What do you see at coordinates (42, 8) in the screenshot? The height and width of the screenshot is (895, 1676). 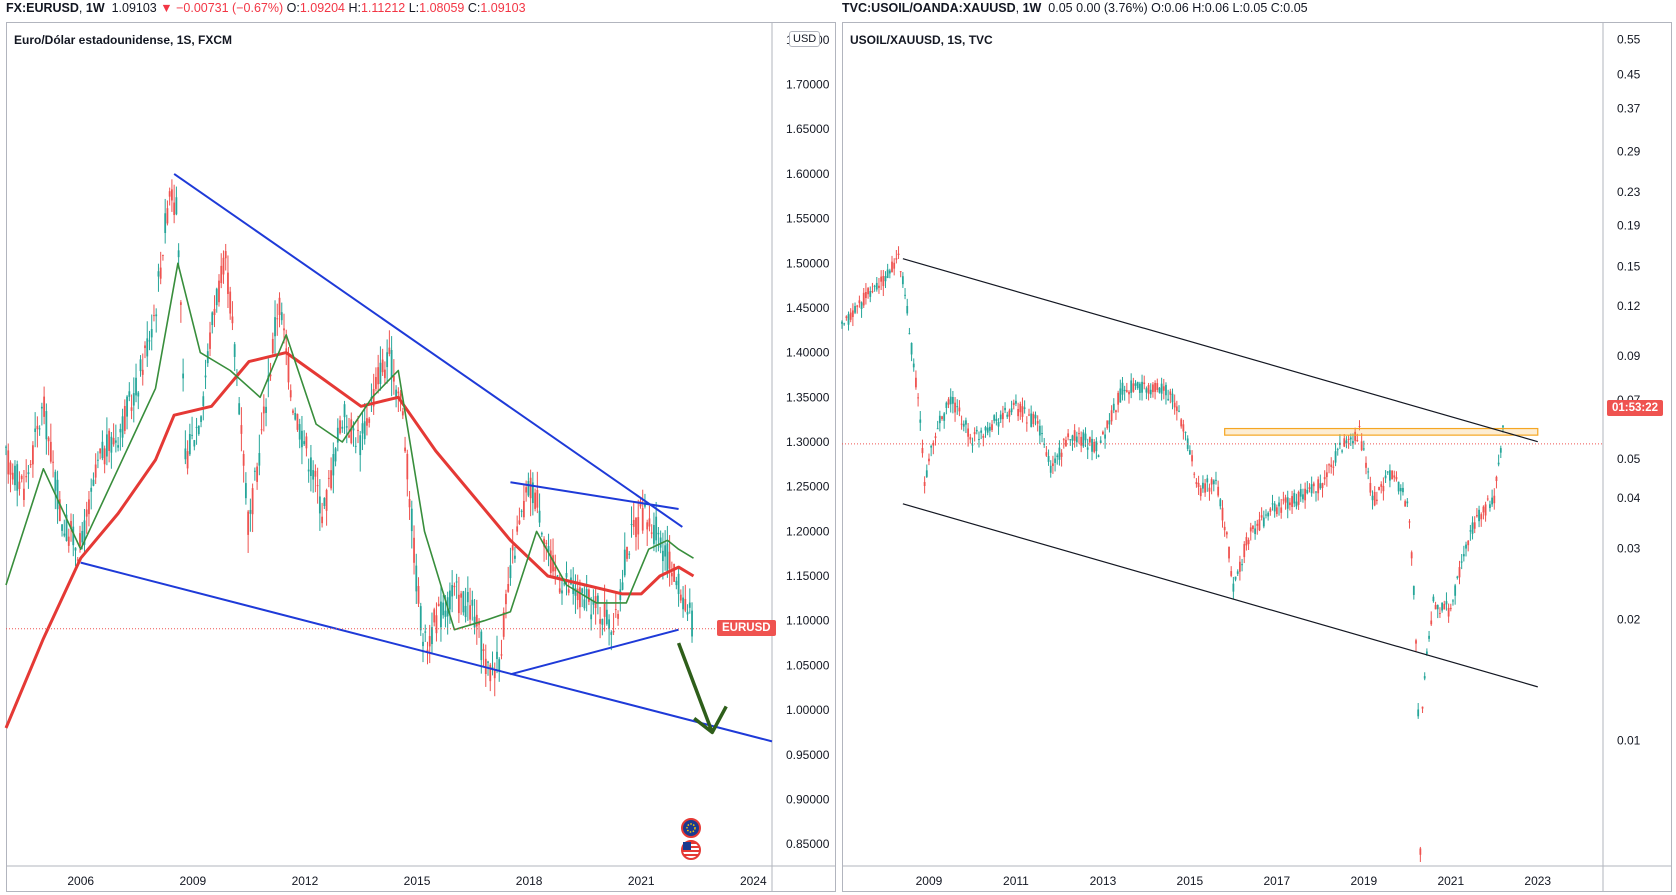 I see `left-symbol: FX:EURUSD` at bounding box center [42, 8].